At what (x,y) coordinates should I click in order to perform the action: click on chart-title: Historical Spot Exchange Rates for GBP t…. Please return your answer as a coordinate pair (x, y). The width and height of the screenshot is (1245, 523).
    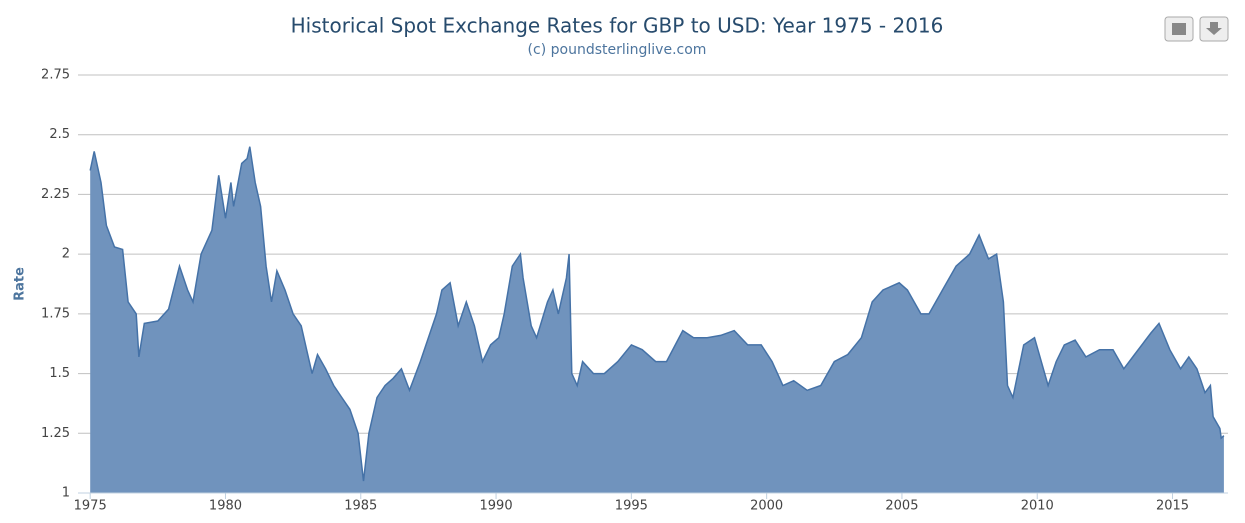
    Looking at the image, I should click on (617, 26).